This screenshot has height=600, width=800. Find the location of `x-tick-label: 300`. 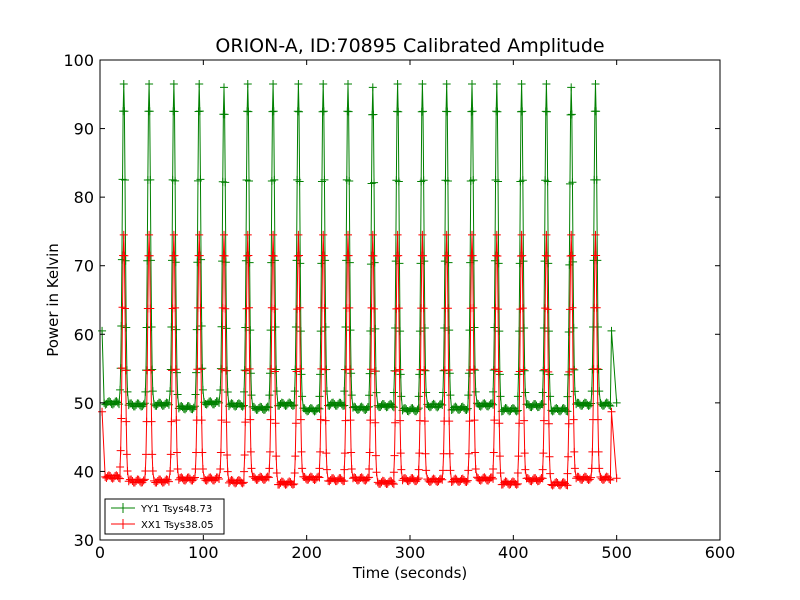

x-tick-label: 300 is located at coordinates (410, 552).